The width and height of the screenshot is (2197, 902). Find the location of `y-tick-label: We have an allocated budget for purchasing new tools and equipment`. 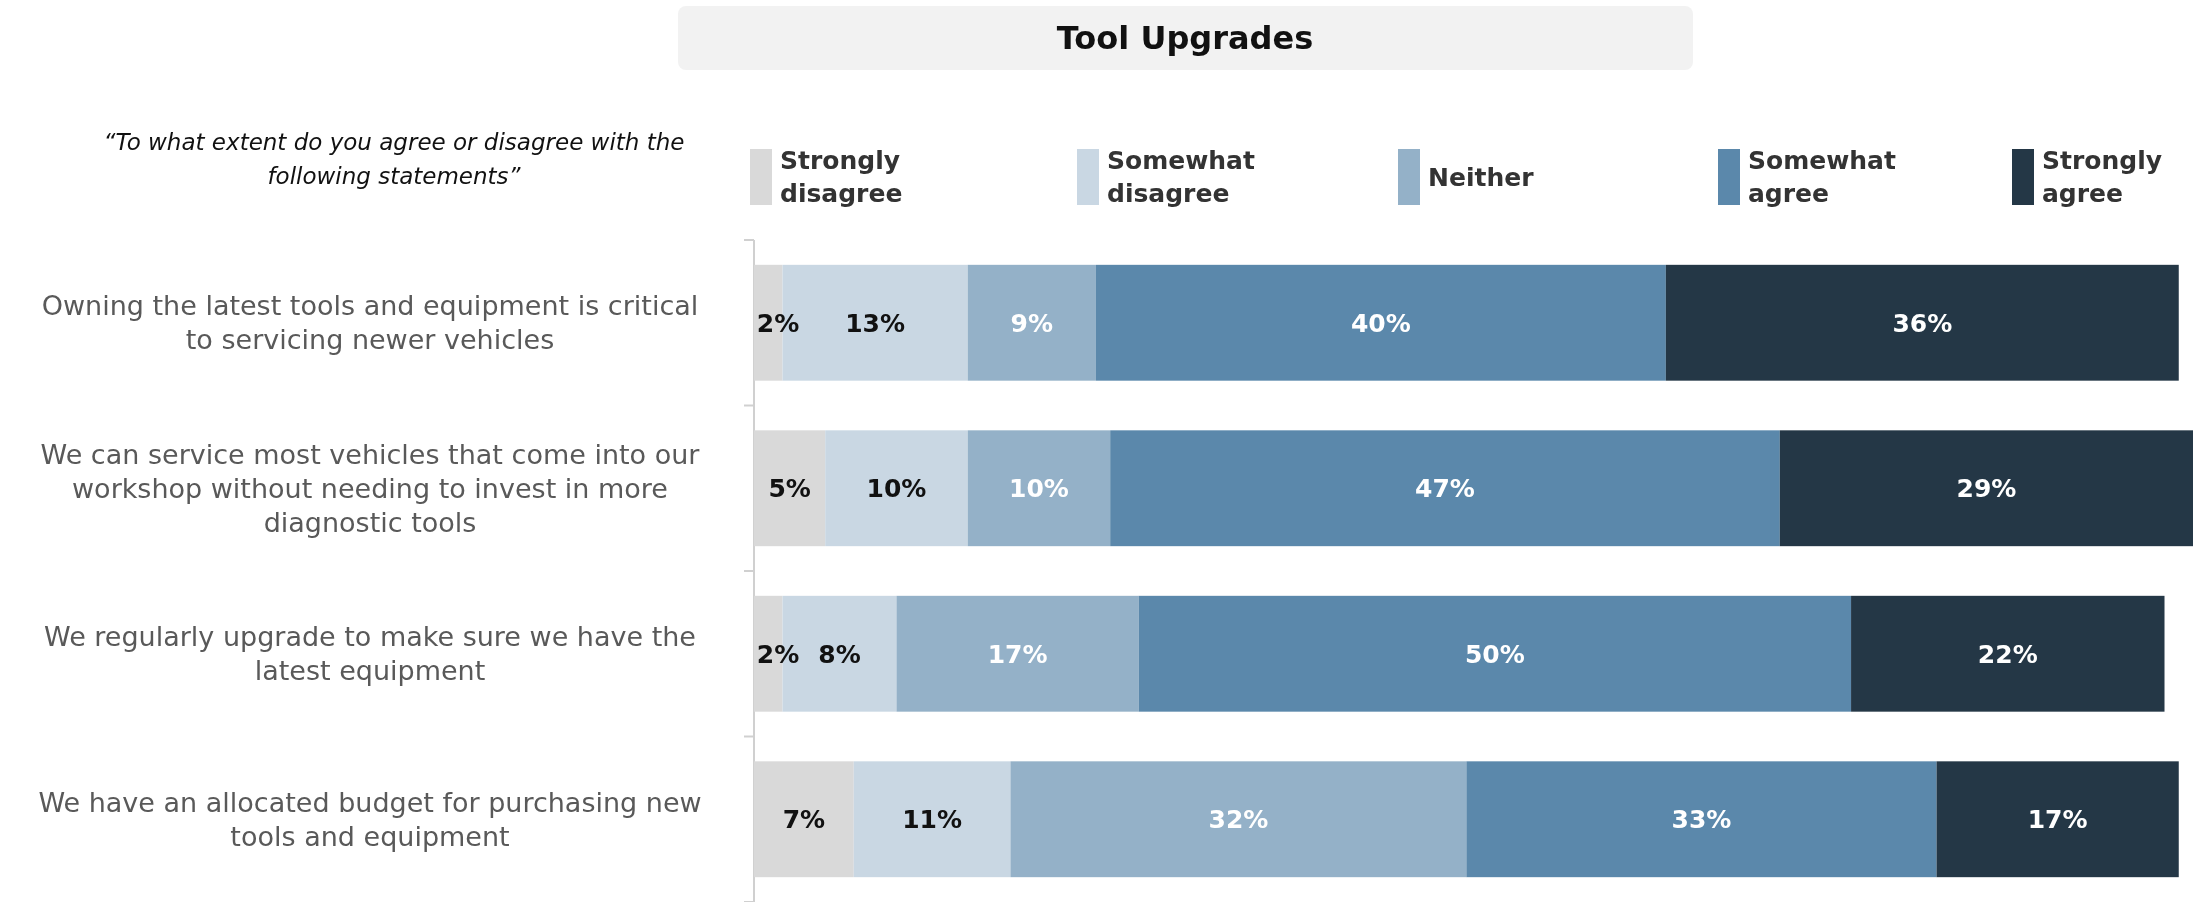

y-tick-label: We have an allocated budget for purchasing new tools and equipment is located at coordinates (370, 819).